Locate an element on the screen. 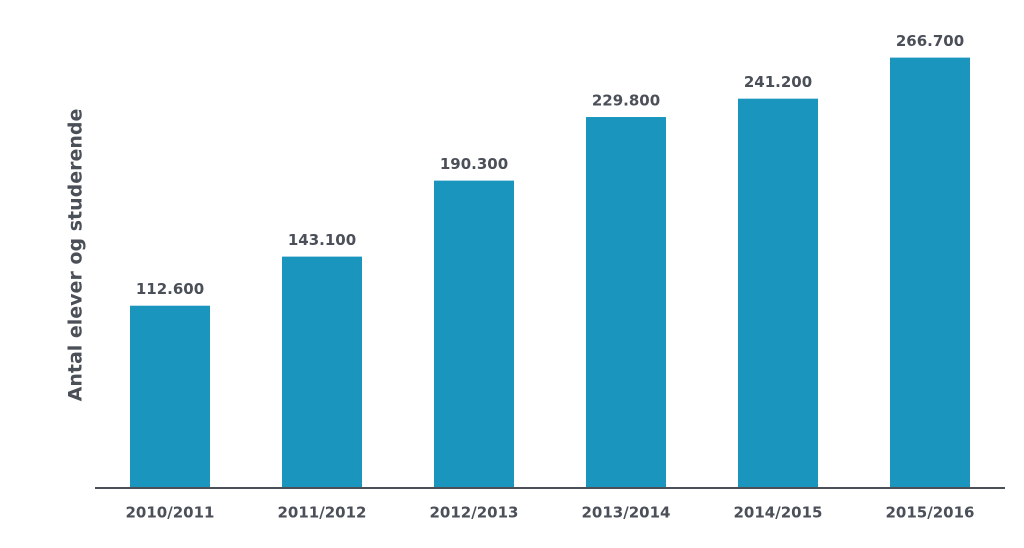 The image size is (1024, 548). x-tick-label: 2011/2012 is located at coordinates (322, 513).